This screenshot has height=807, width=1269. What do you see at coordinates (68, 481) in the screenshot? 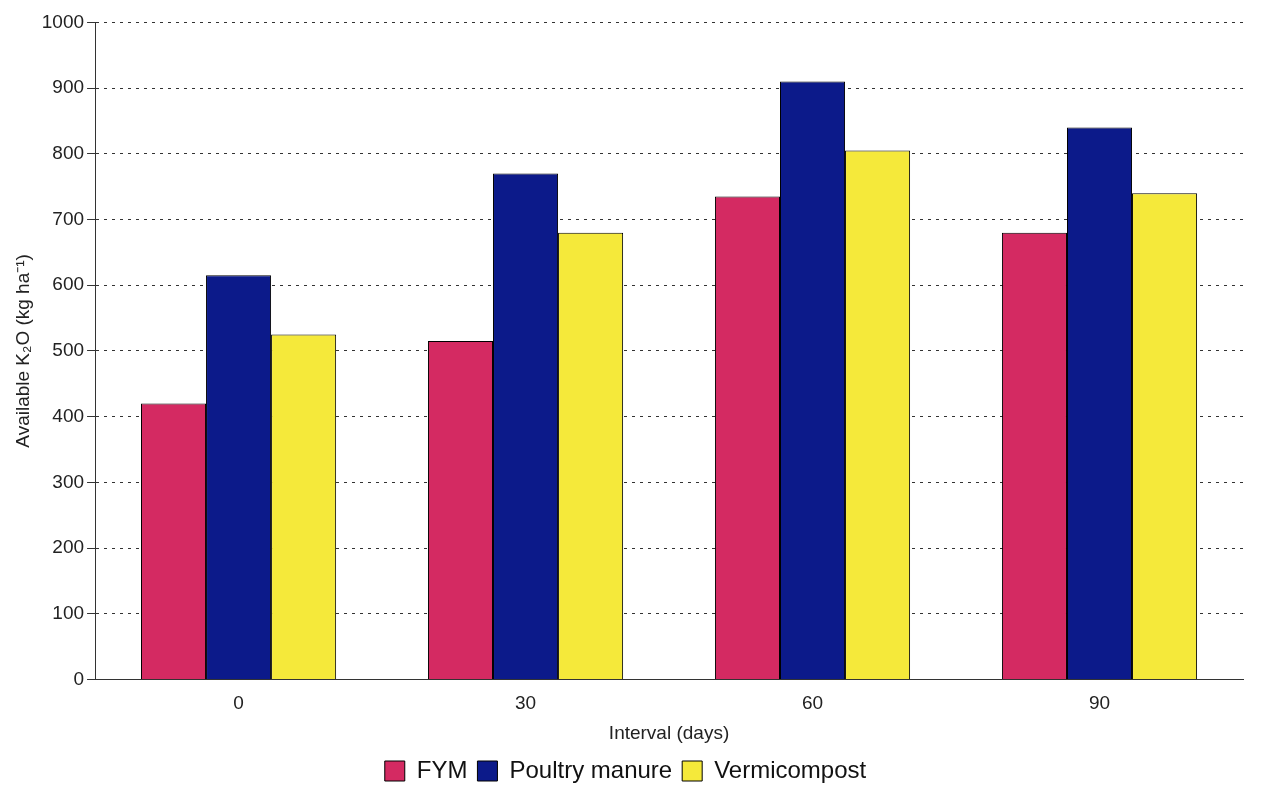
I see `y-tick-label: 300` at bounding box center [68, 481].